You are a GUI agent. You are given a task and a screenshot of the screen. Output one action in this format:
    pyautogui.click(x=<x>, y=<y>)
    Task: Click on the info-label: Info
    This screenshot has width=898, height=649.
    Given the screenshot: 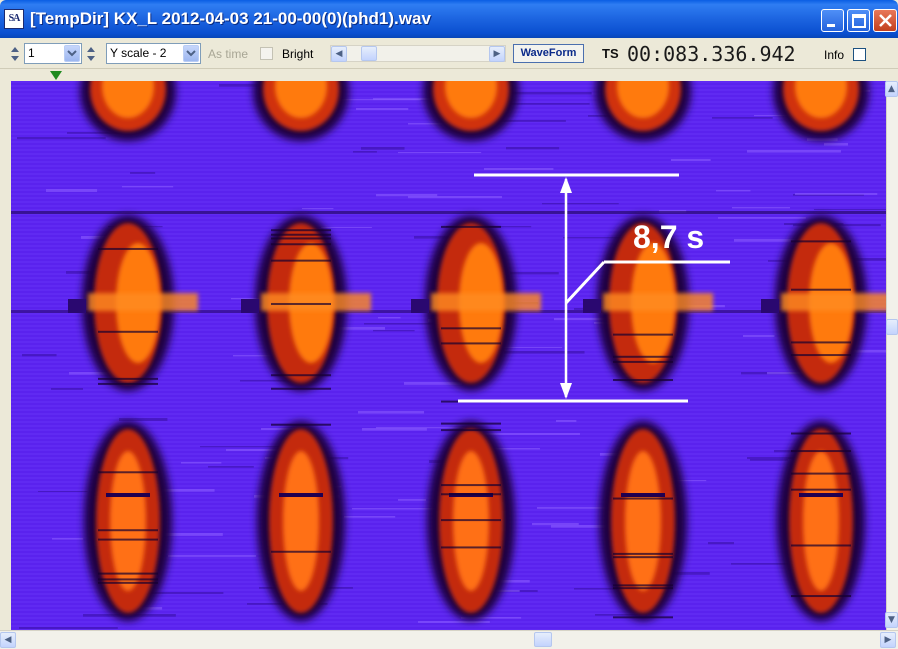 What is the action you would take?
    pyautogui.click(x=834, y=55)
    